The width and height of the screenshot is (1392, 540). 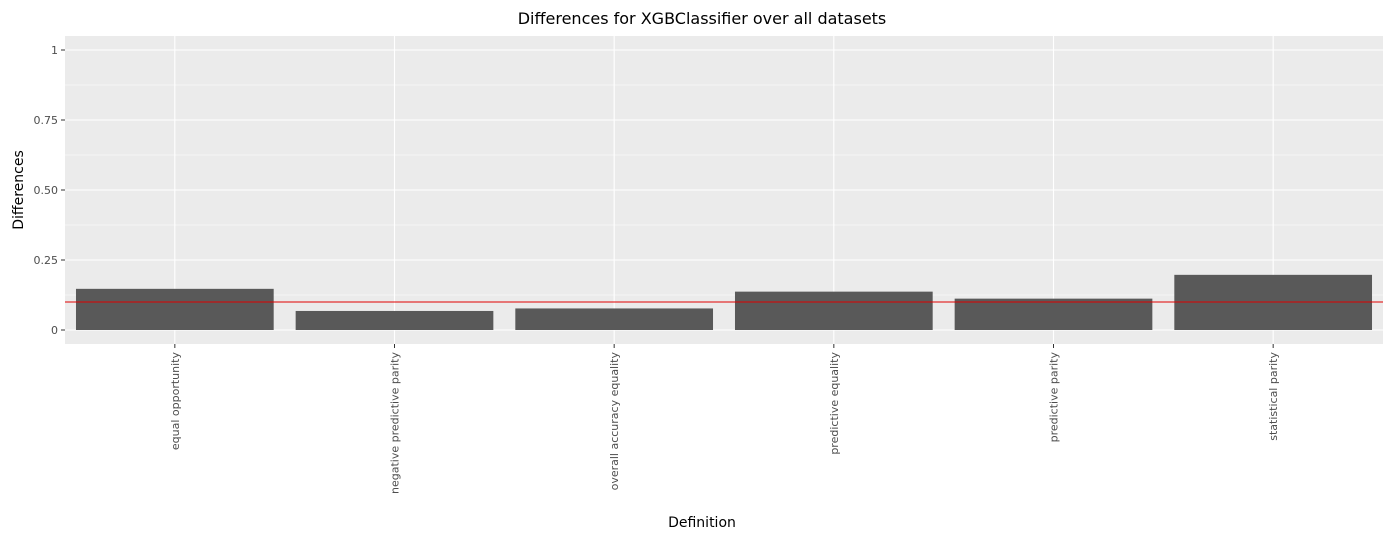 What do you see at coordinates (46, 120) in the screenshot?
I see `y-tick-label: 0.75` at bounding box center [46, 120].